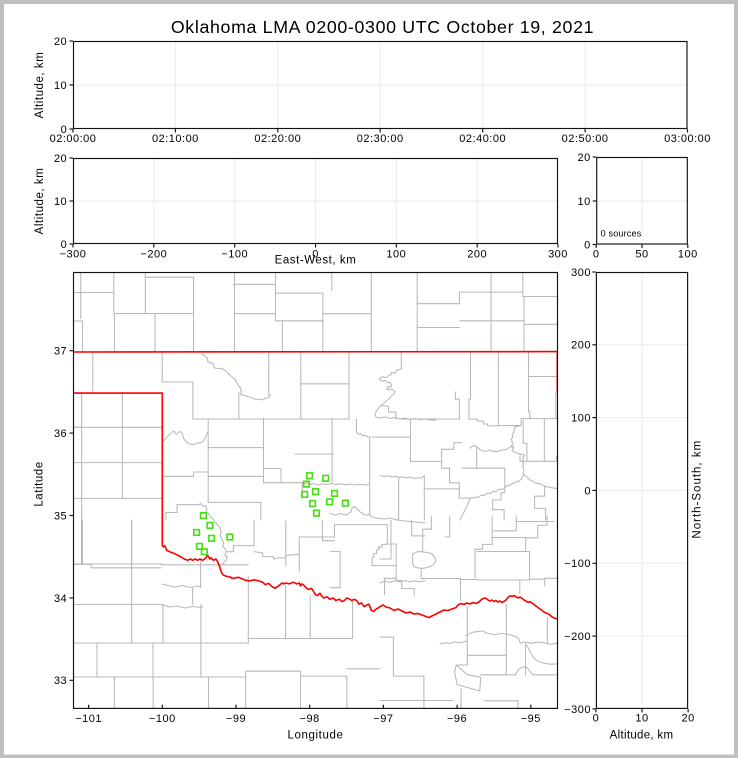 This screenshot has height=758, width=738. What do you see at coordinates (641, 254) in the screenshot?
I see `svg-text: 50` at bounding box center [641, 254].